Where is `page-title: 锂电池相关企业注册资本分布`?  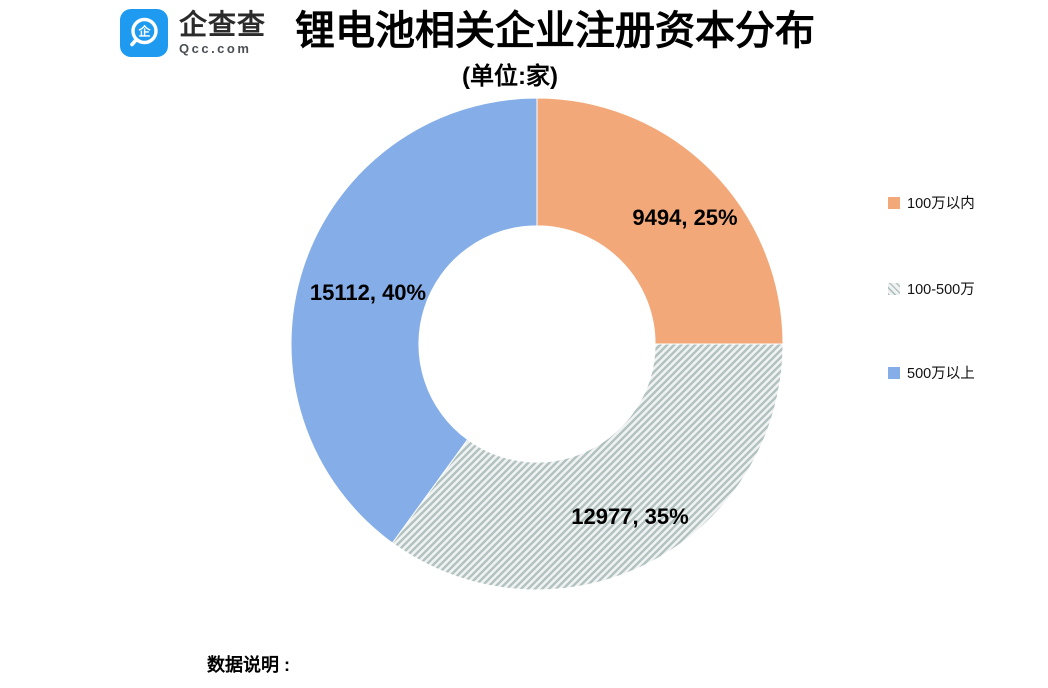 page-title: 锂电池相关企业注册资本分布 is located at coordinates (555, 31).